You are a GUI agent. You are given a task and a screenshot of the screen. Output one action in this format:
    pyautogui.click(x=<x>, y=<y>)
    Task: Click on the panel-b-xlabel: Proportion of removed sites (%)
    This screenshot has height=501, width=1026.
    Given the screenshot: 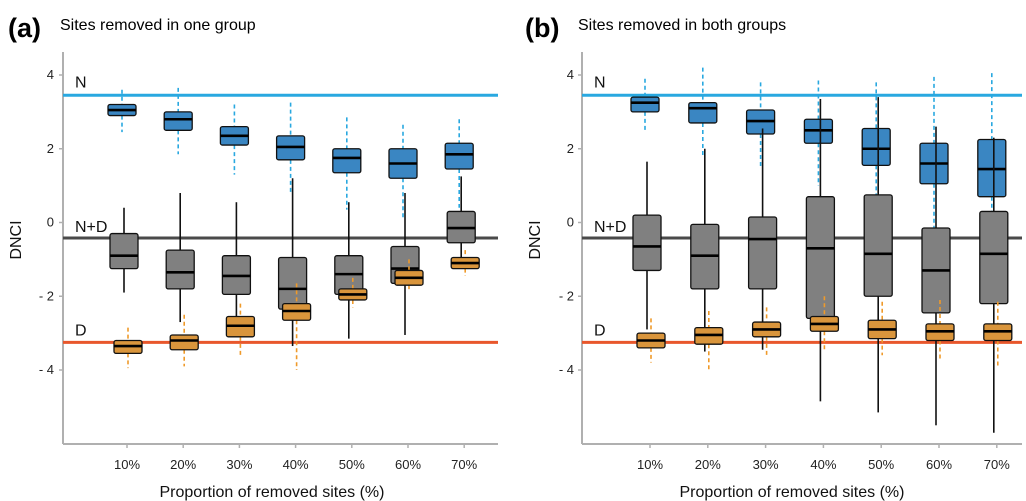 What is the action you would take?
    pyautogui.click(x=792, y=492)
    